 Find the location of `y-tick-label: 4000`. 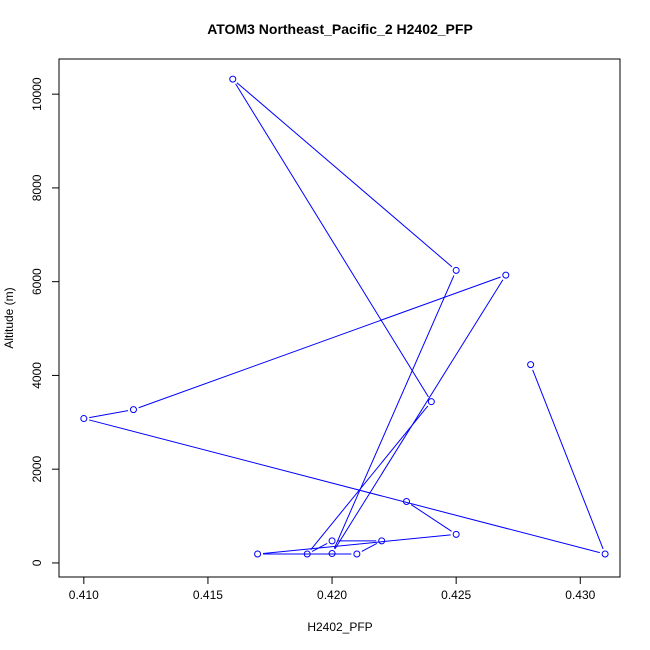

y-tick-label: 4000 is located at coordinates (37, 375).